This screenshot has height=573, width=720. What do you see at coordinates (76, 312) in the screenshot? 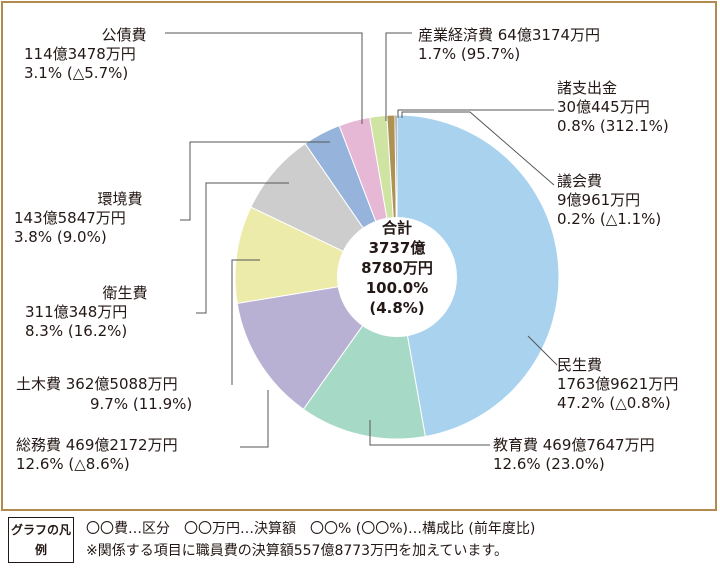
I see `slice-label: 311億348万円` at bounding box center [76, 312].